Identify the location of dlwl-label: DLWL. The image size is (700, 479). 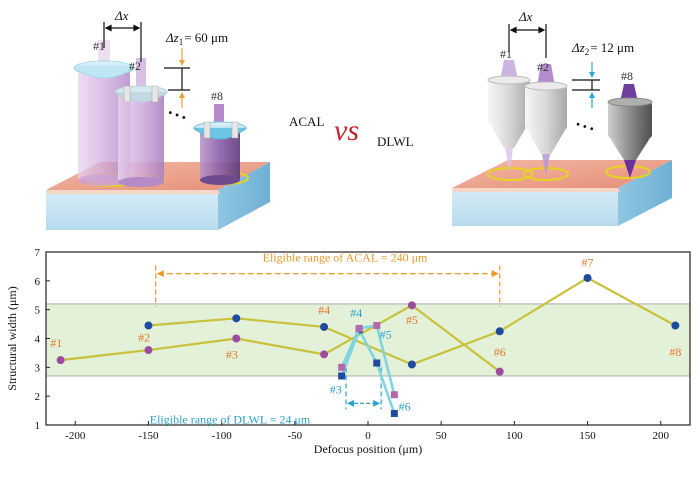
(395, 141).